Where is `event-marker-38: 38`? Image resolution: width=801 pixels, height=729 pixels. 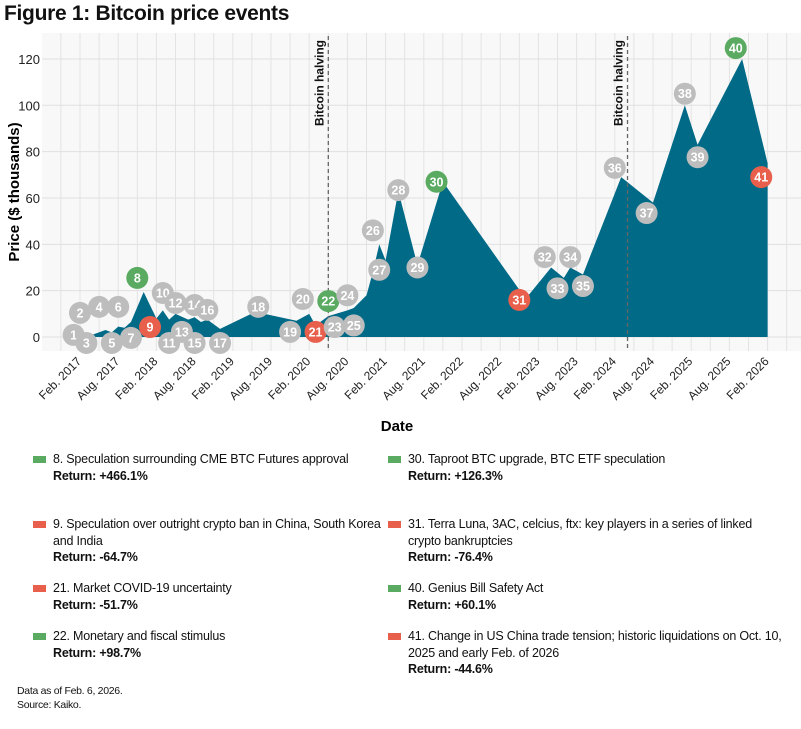 event-marker-38: 38 is located at coordinates (684, 93).